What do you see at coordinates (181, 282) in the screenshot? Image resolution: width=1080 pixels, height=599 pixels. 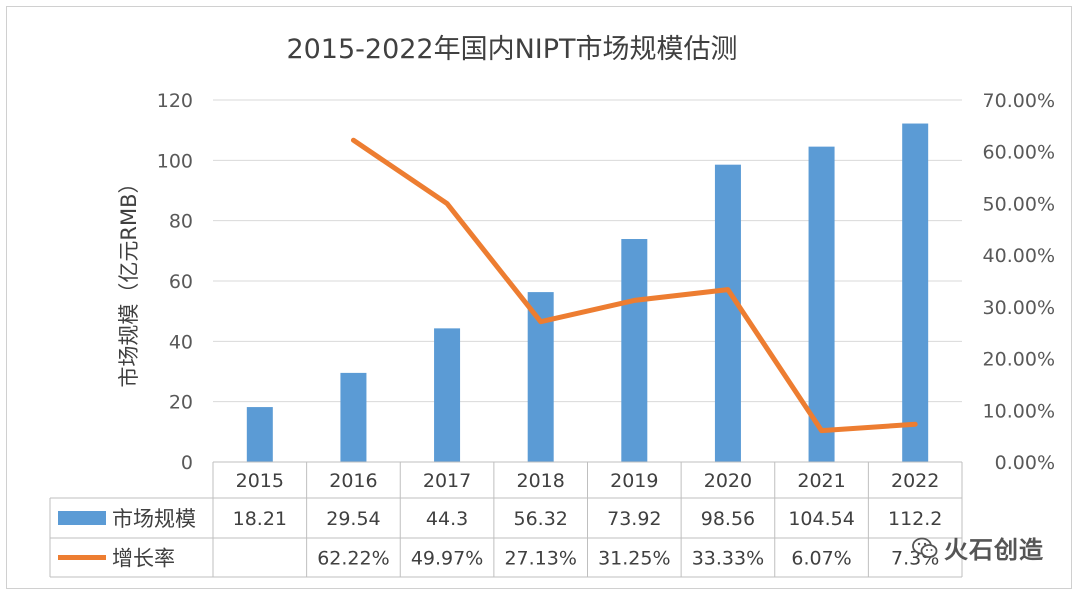 I see `y-tick-label: 60` at bounding box center [181, 282].